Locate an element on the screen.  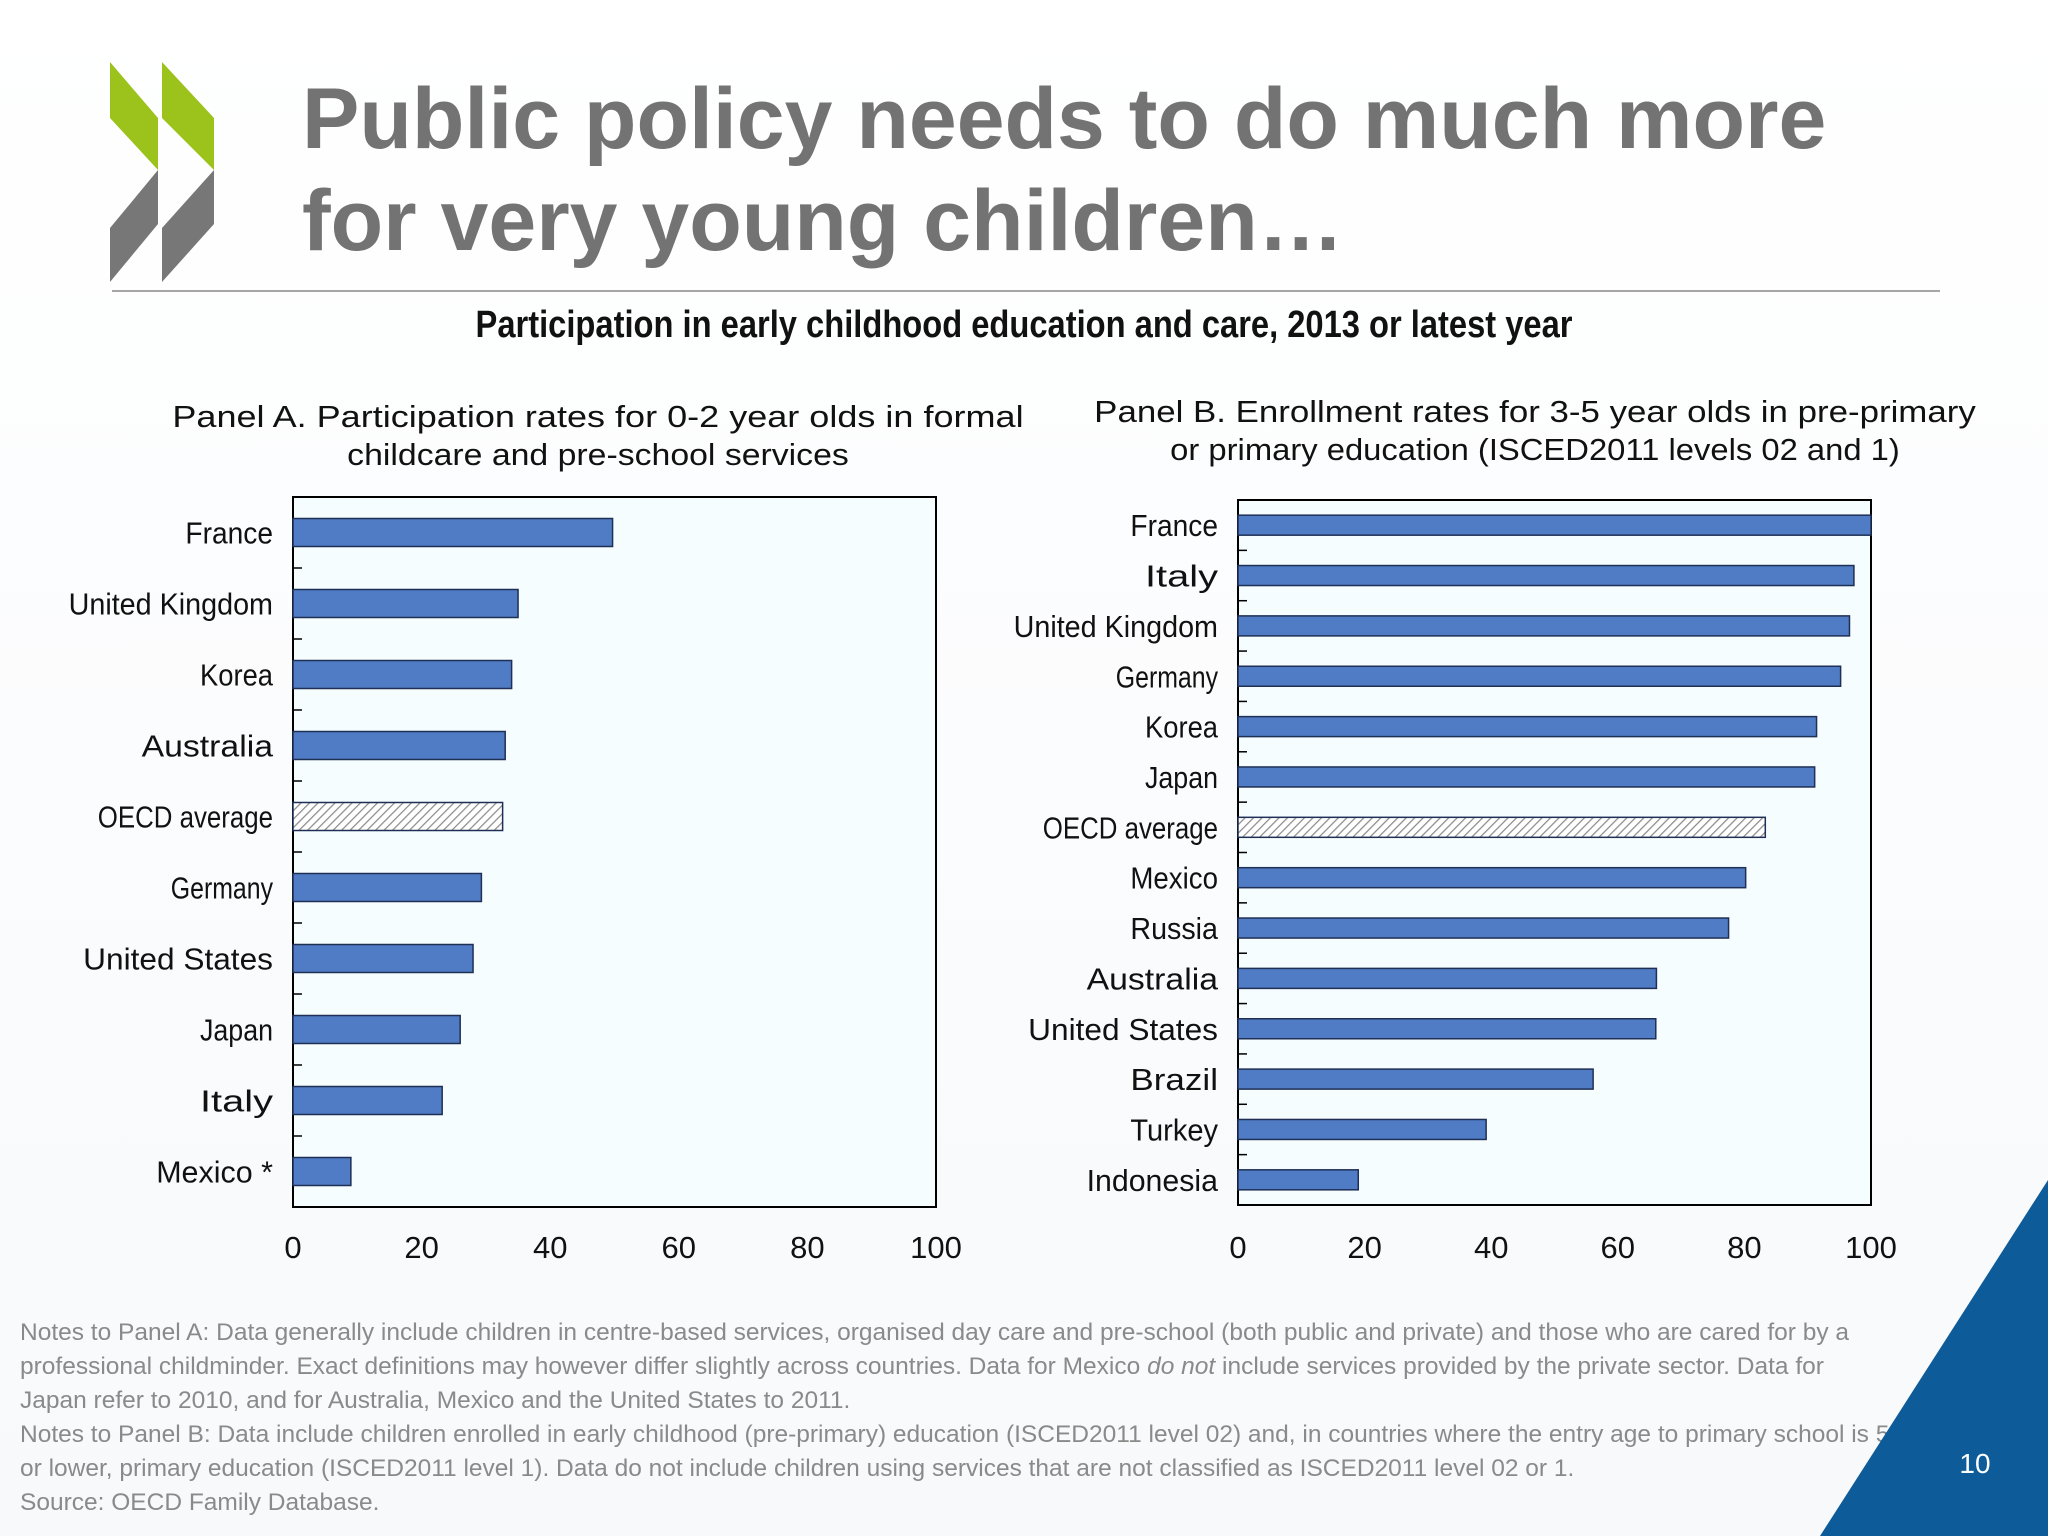
panel-a-category-label: Italy is located at coordinates (237, 1101).